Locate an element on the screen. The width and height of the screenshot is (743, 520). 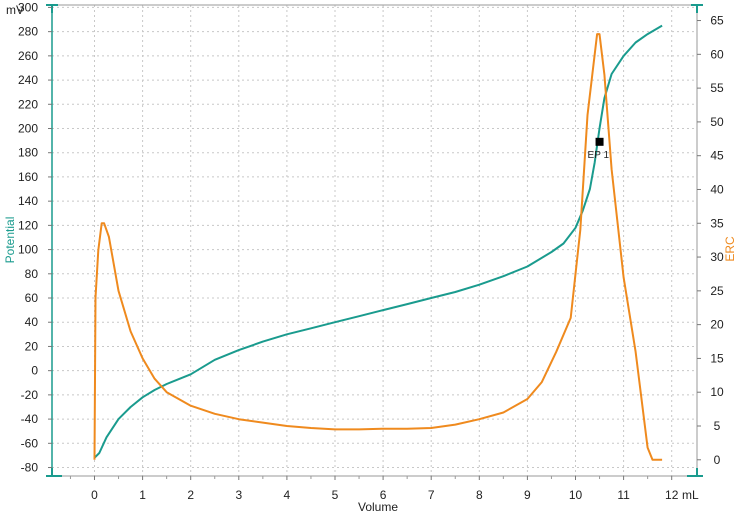
right-axis-label: ERC is located at coordinates (730, 249).